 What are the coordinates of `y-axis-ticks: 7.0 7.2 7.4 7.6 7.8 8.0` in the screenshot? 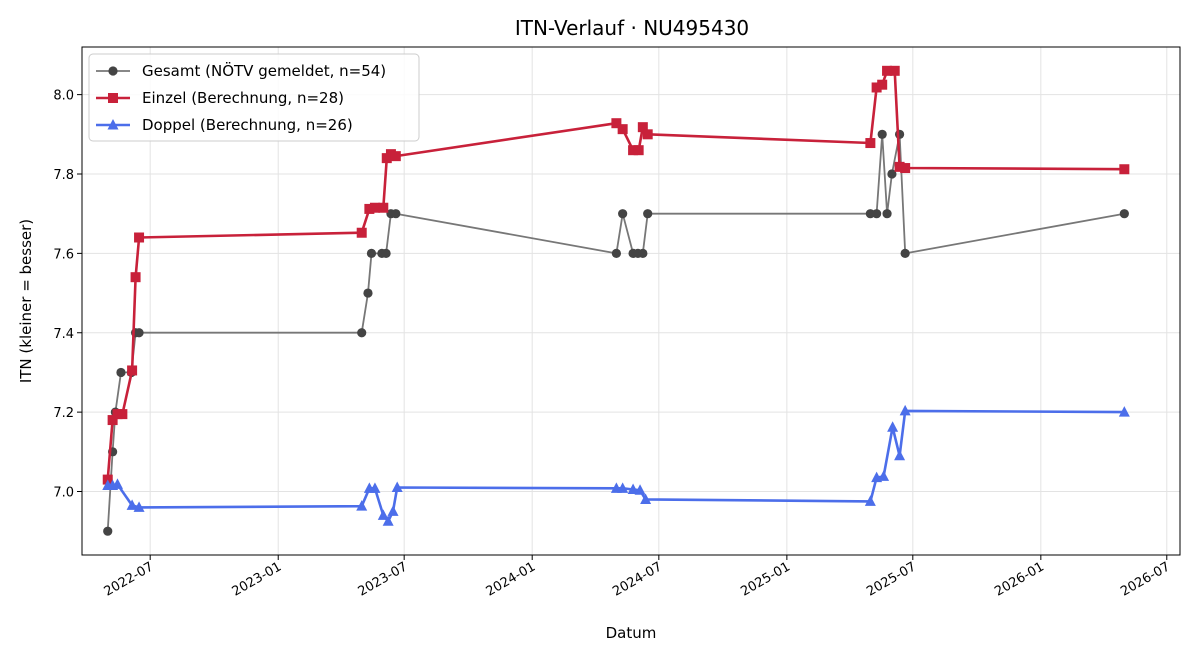 It's located at (67, 295).